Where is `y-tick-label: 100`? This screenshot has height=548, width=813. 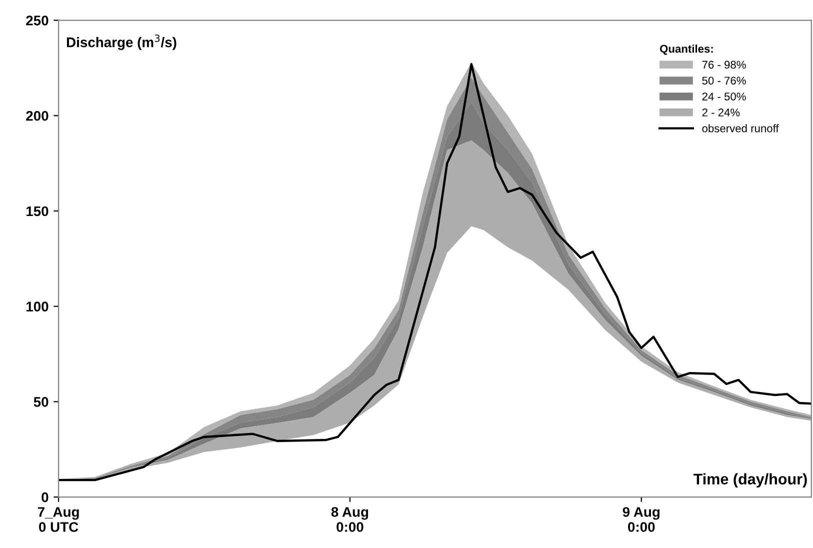
y-tick-label: 100 is located at coordinates (37, 307).